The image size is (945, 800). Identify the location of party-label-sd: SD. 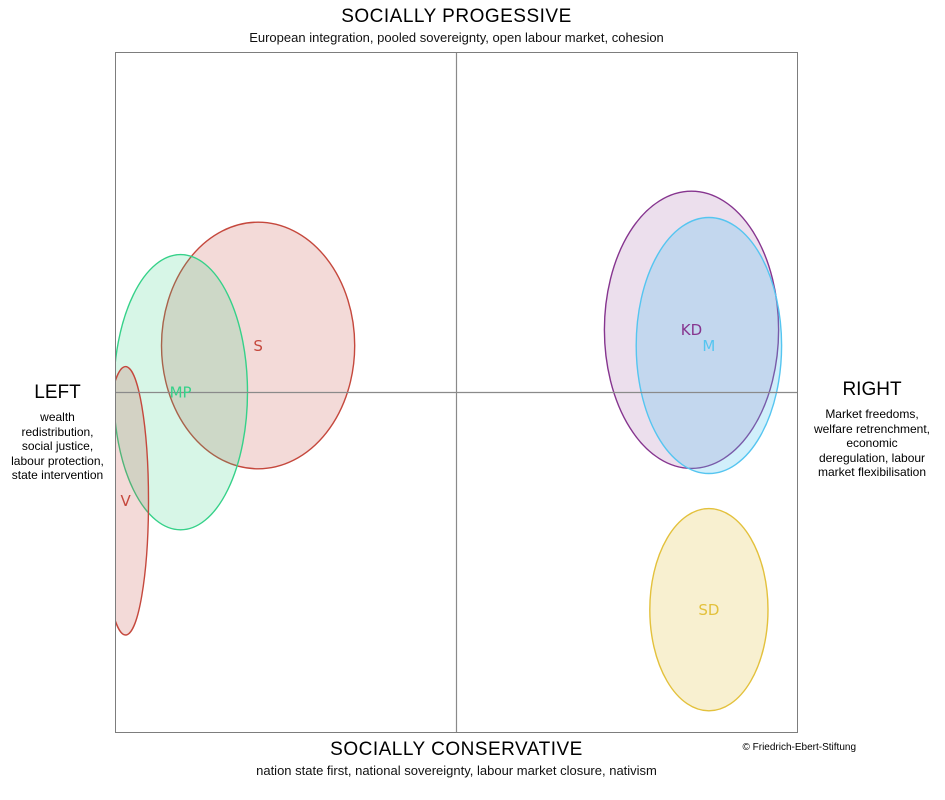
(708, 610).